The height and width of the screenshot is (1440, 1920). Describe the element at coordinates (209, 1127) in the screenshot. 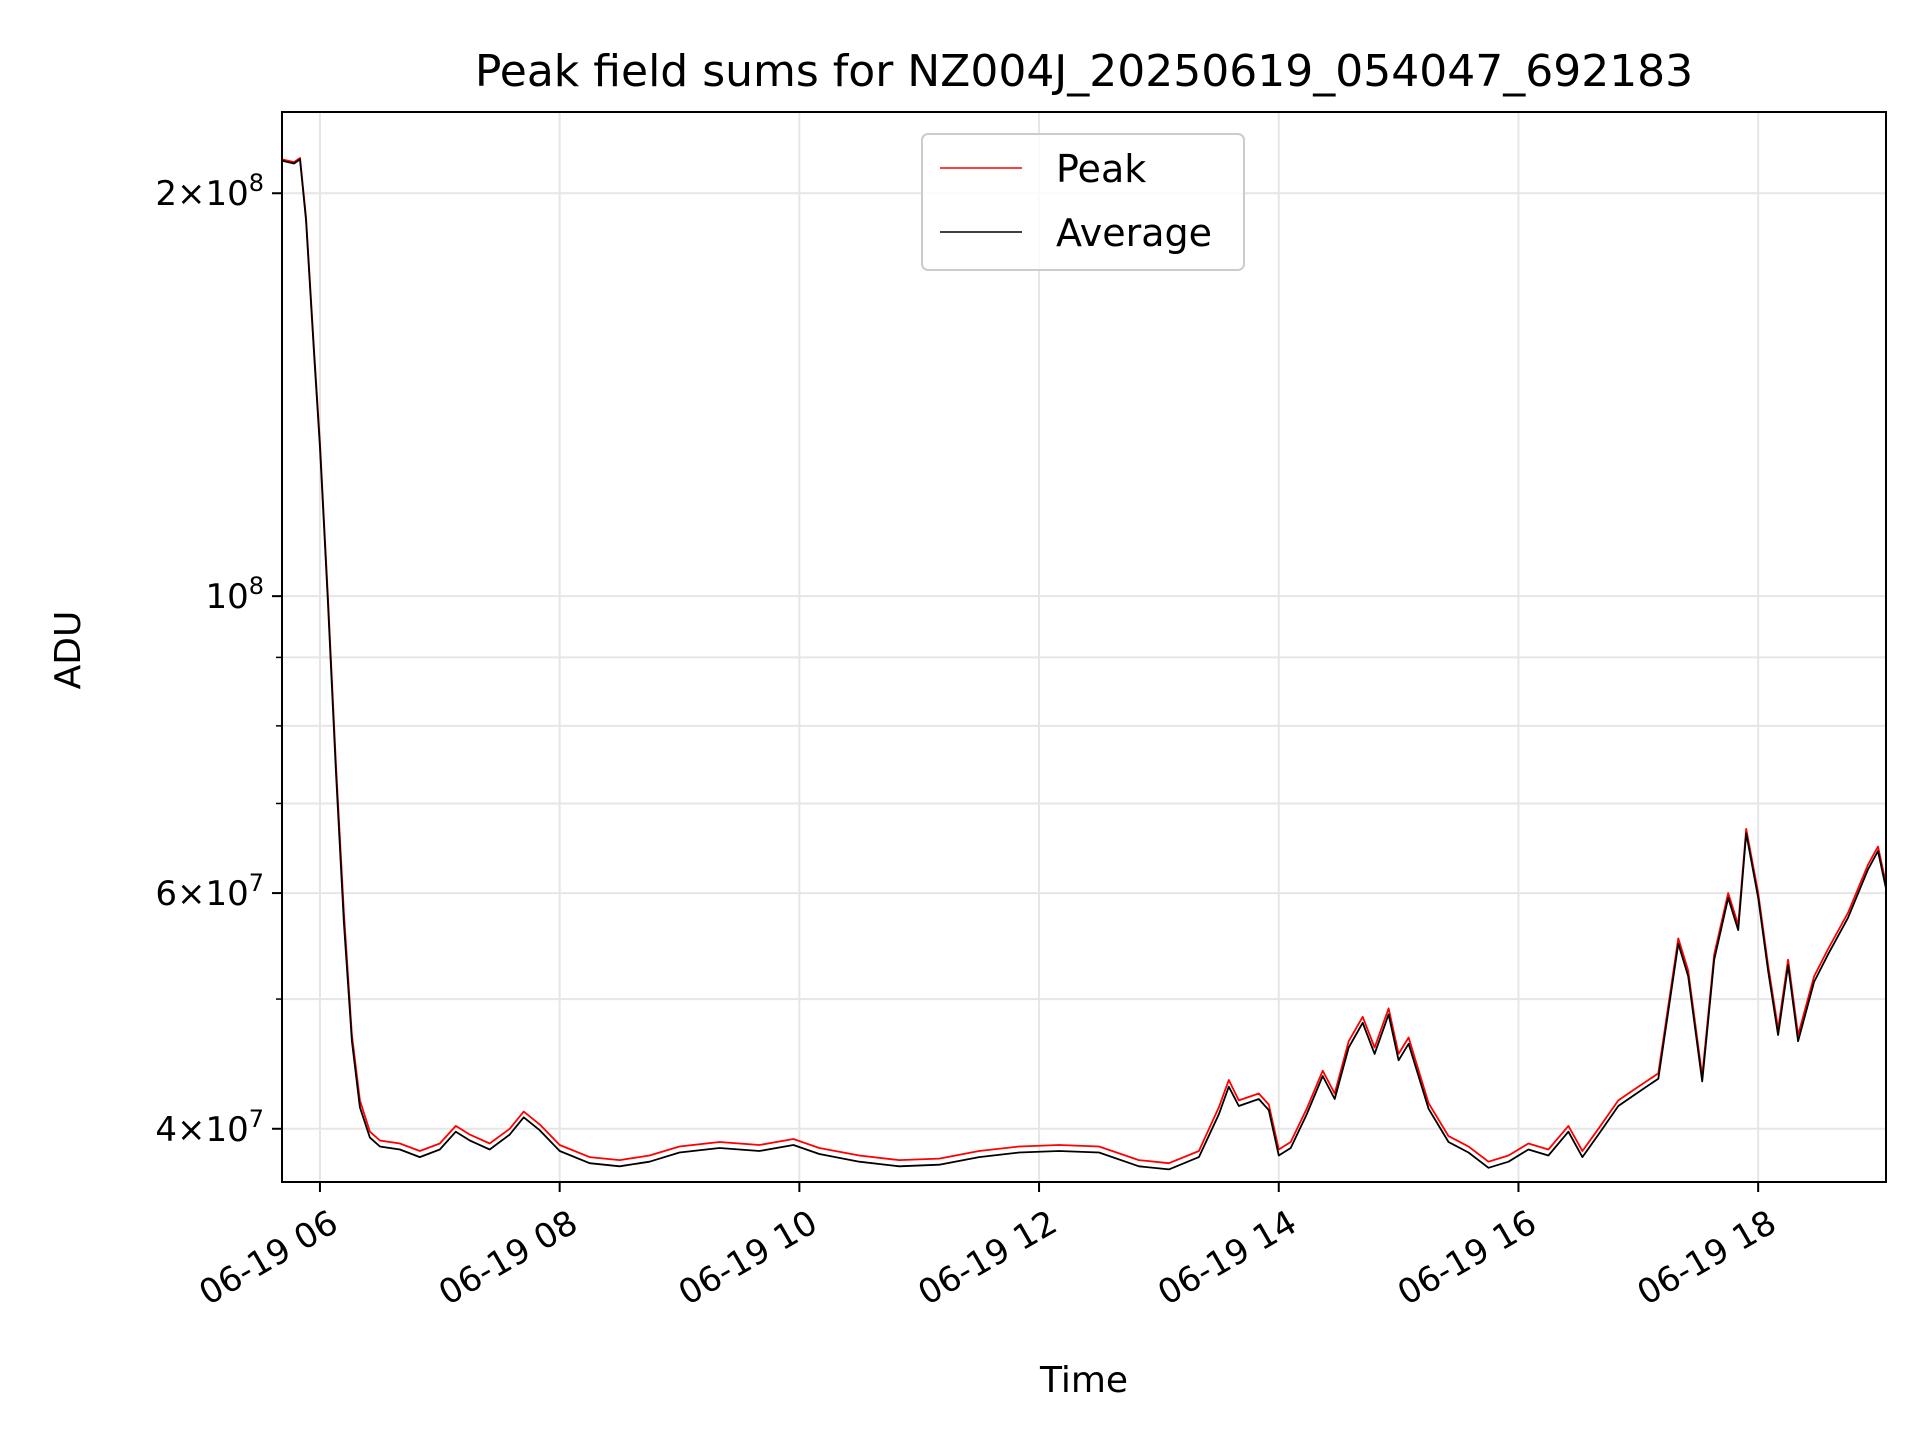

I see `y-tick-label: 4×107` at that location.